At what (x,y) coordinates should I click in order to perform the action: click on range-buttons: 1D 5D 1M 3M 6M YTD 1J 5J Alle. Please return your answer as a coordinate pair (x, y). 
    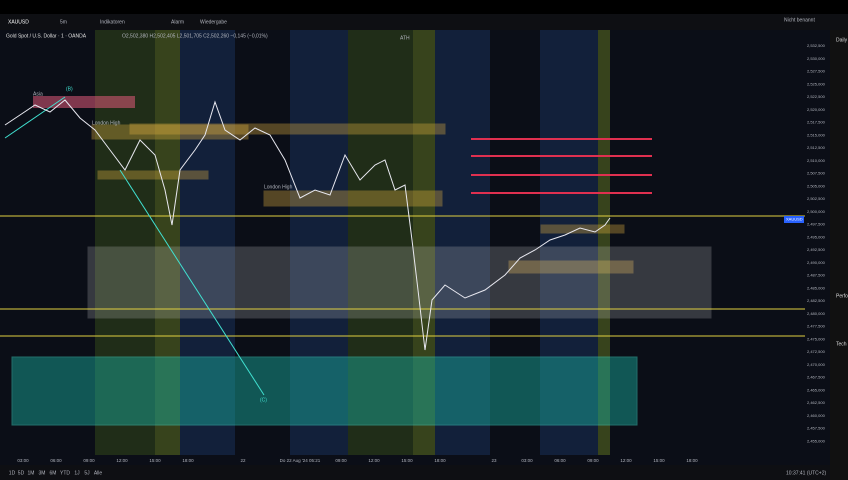
    Looking at the image, I should click on (56, 473).